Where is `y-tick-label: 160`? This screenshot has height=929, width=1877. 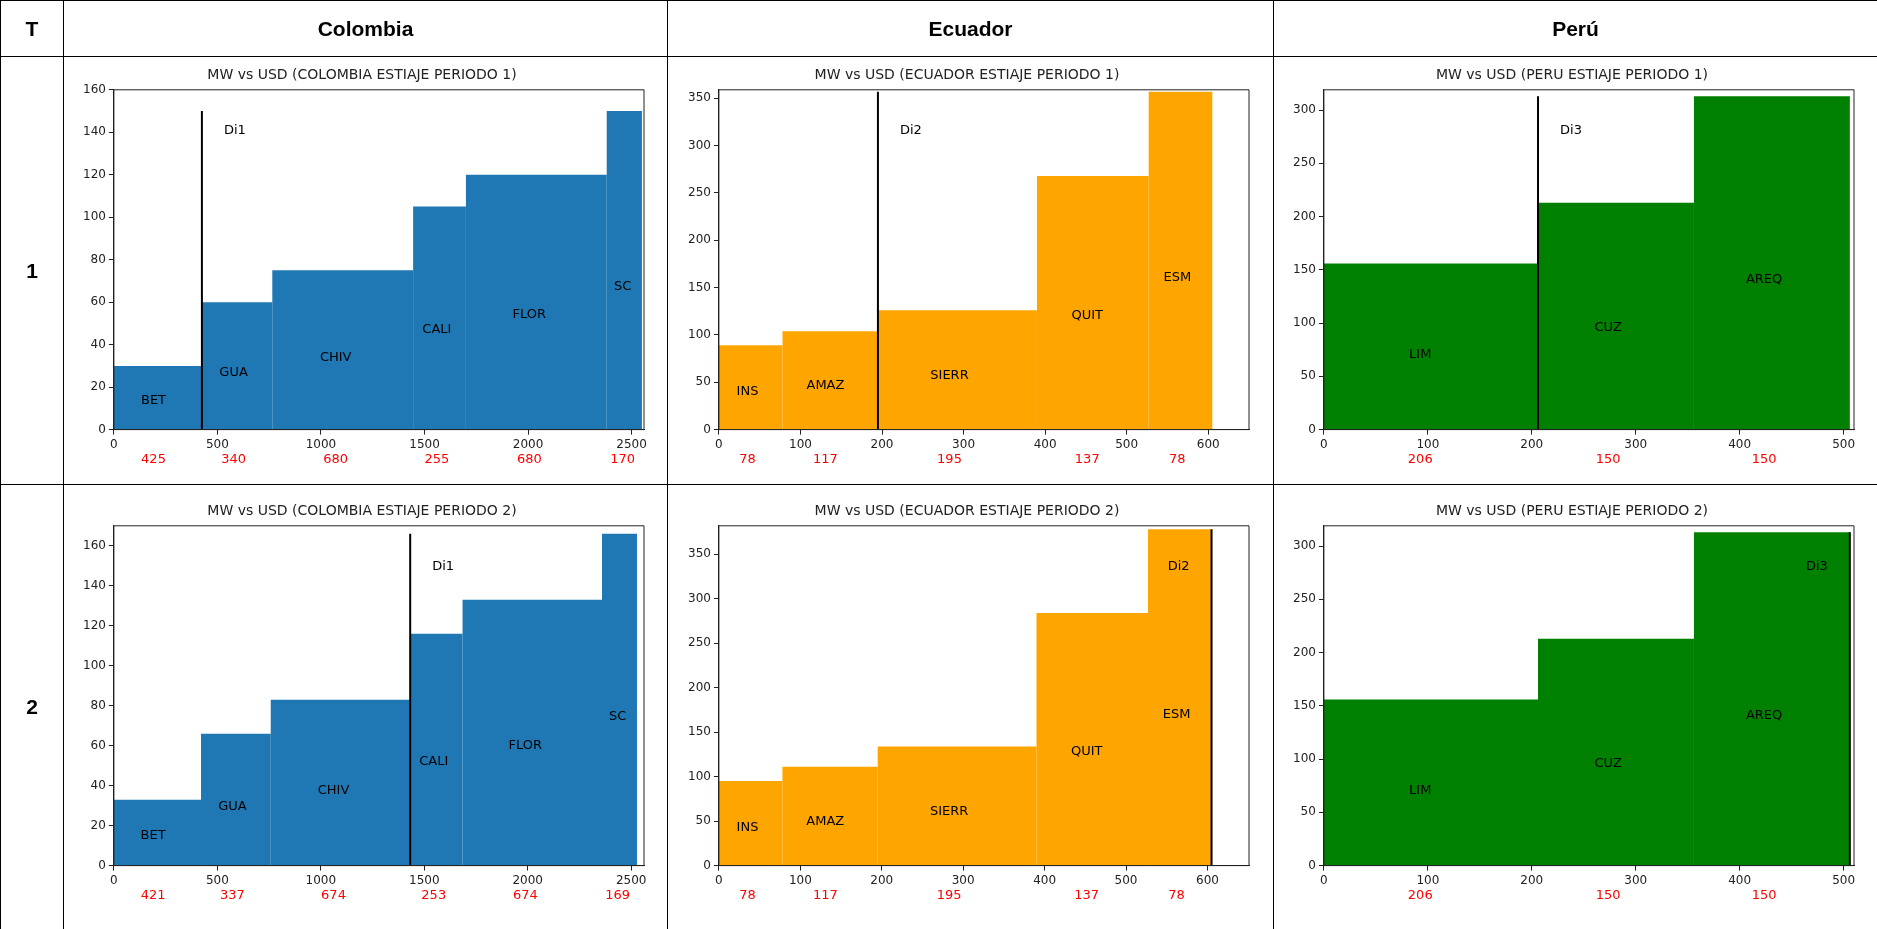
y-tick-label: 160 is located at coordinates (94, 544).